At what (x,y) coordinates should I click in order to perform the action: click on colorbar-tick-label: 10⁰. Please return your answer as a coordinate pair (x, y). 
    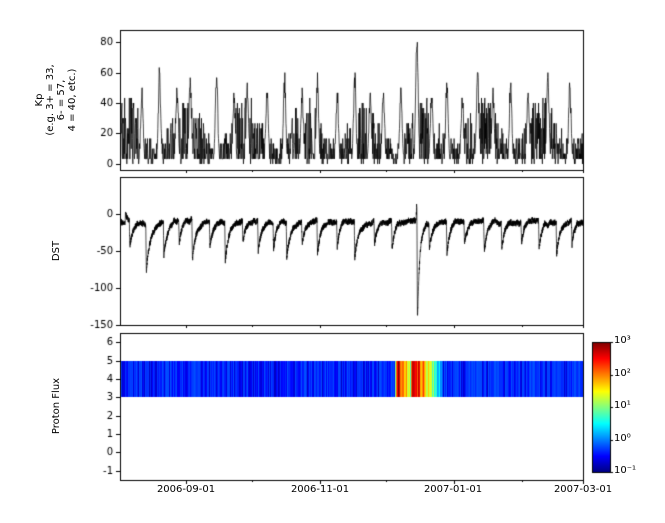
    Looking at the image, I should click on (622, 438).